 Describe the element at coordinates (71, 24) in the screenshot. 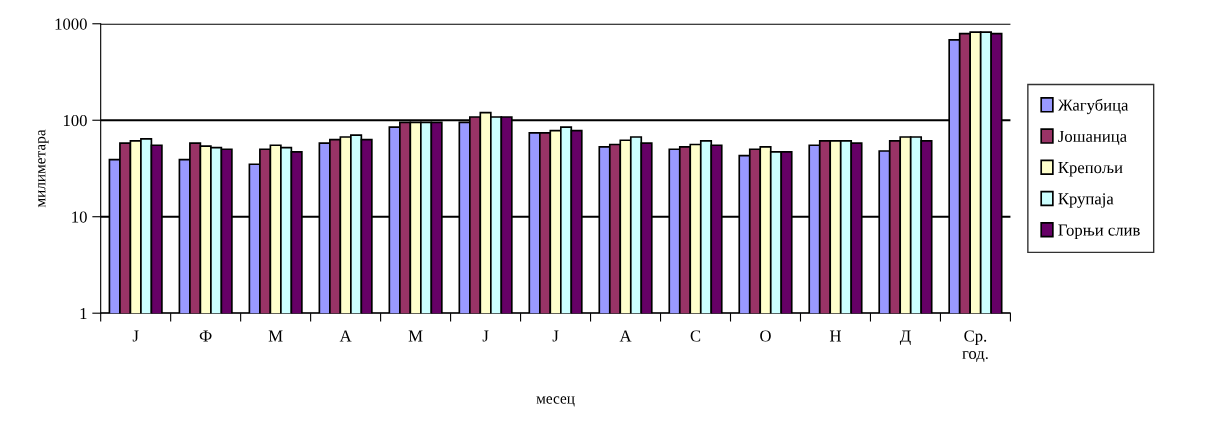

I see `y-tick-label: 1000` at that location.